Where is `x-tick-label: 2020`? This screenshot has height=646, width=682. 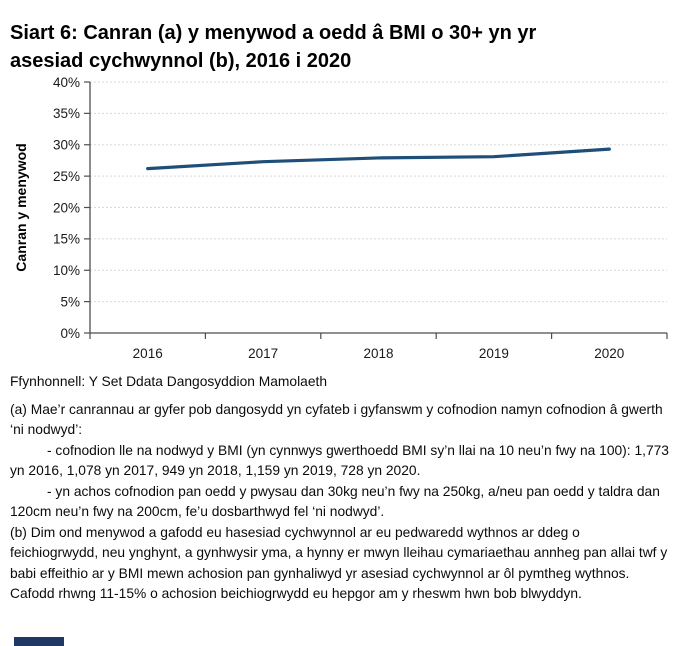 x-tick-label: 2020 is located at coordinates (609, 353).